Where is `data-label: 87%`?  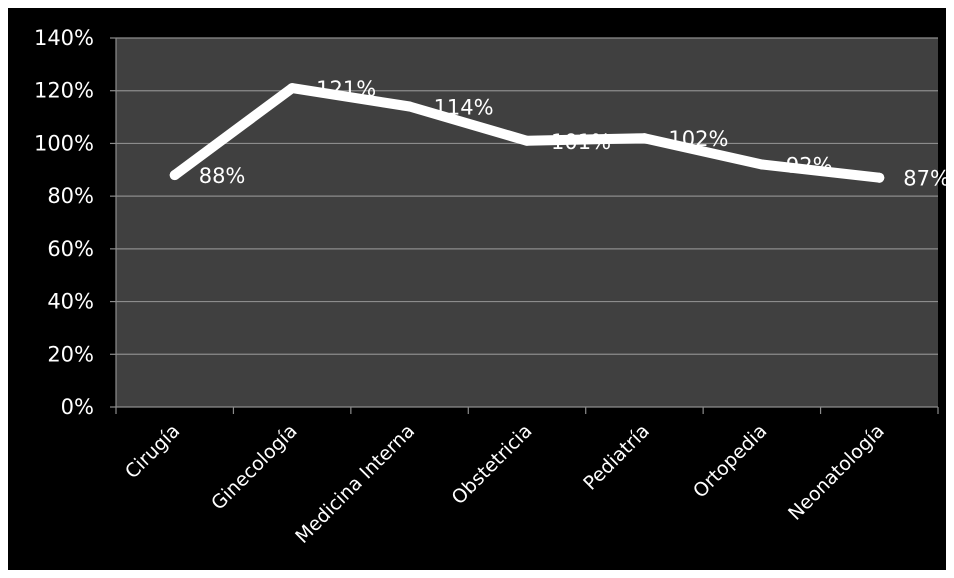
data-label: 87% is located at coordinates (926, 179).